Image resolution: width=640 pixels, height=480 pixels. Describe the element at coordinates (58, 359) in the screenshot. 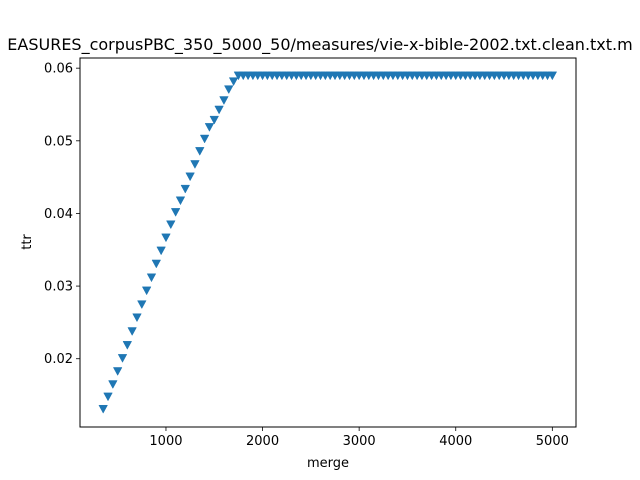

I see `y-tick-label: 0.02` at that location.